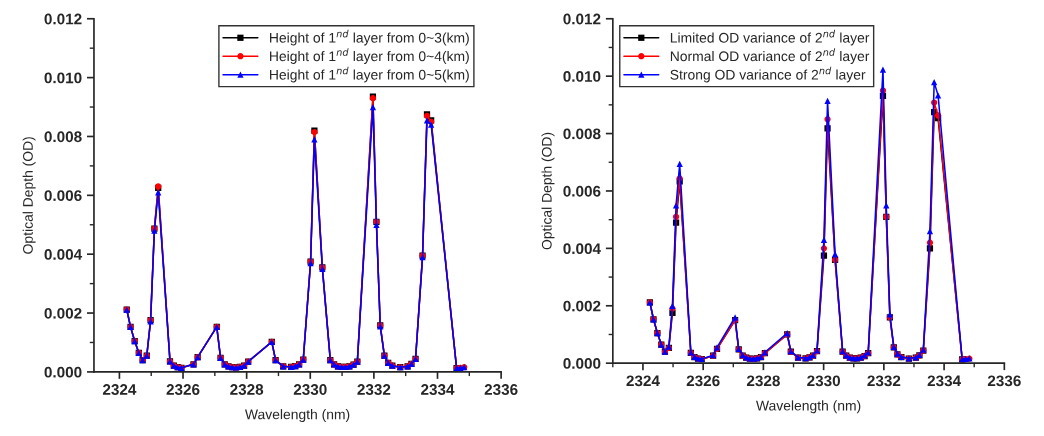 This screenshot has width=1044, height=436. I want to click on legend-label: Height of 1$^{nd}$ layer from 0~3(km), so click(369, 37).